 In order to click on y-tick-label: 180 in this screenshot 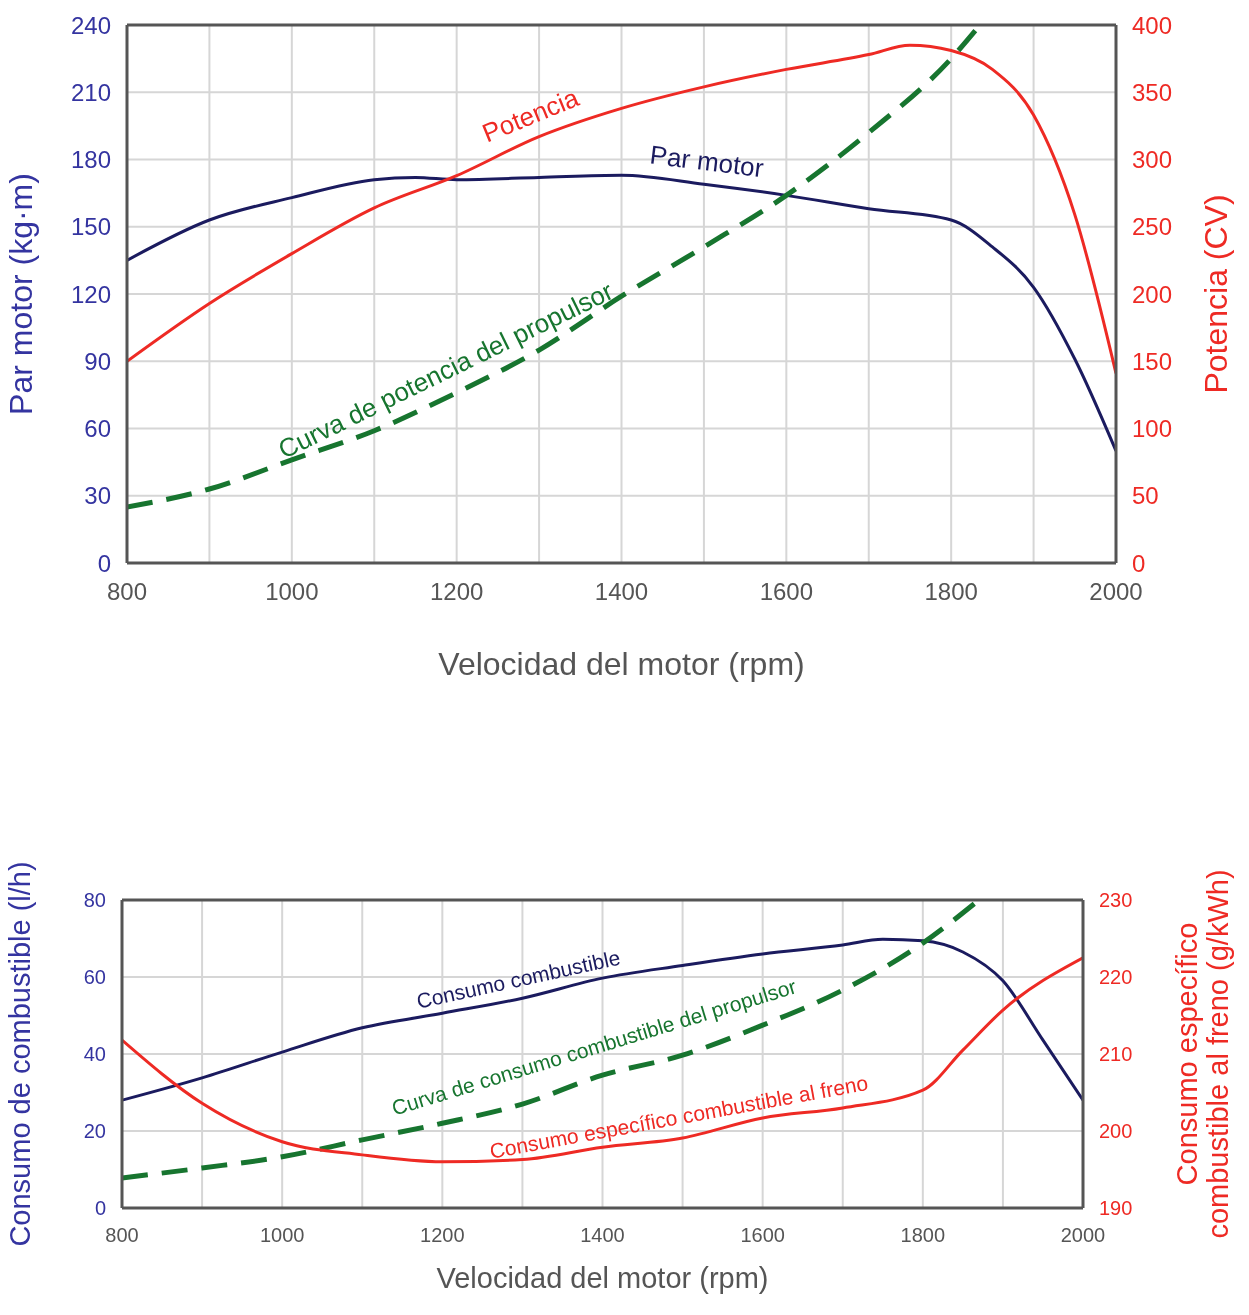, I will do `click(90, 160)`.